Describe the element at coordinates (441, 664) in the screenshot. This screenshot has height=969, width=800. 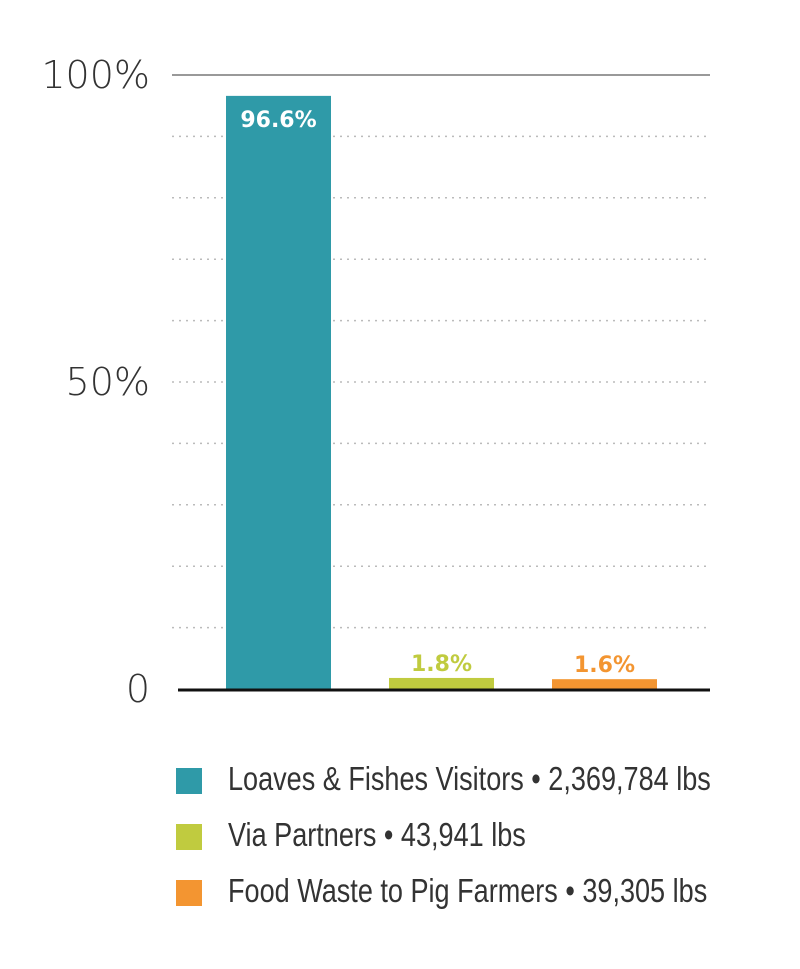
I see `data-label: 1.8%` at that location.